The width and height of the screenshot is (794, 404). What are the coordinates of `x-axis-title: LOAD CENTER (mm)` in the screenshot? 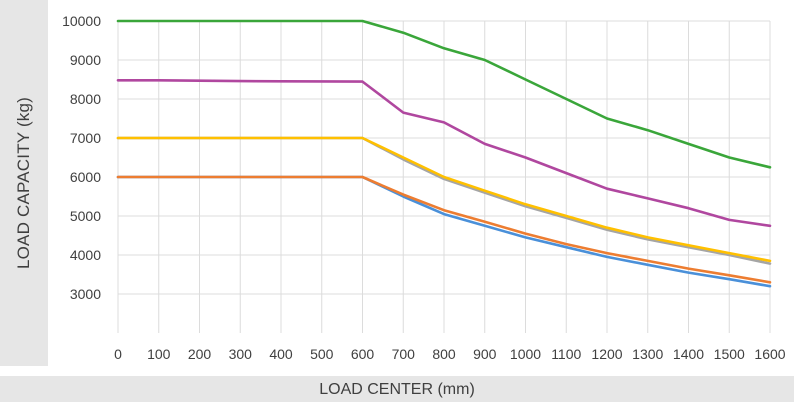 It's located at (397, 389).